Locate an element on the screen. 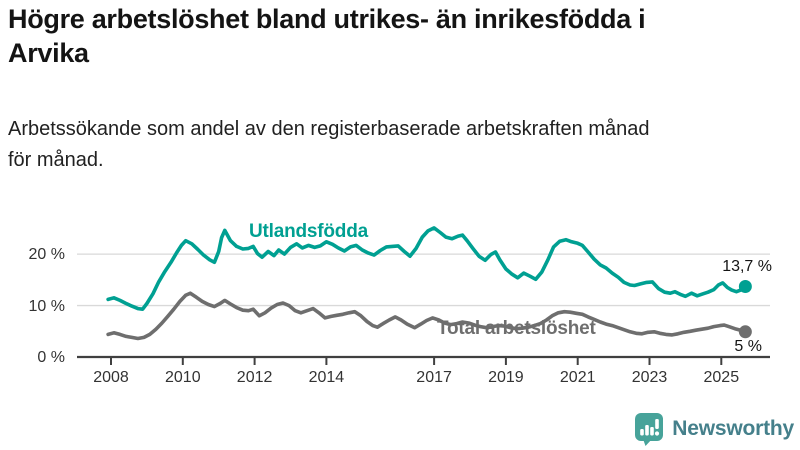  y-axis-label: 20 % is located at coordinates (46, 255).